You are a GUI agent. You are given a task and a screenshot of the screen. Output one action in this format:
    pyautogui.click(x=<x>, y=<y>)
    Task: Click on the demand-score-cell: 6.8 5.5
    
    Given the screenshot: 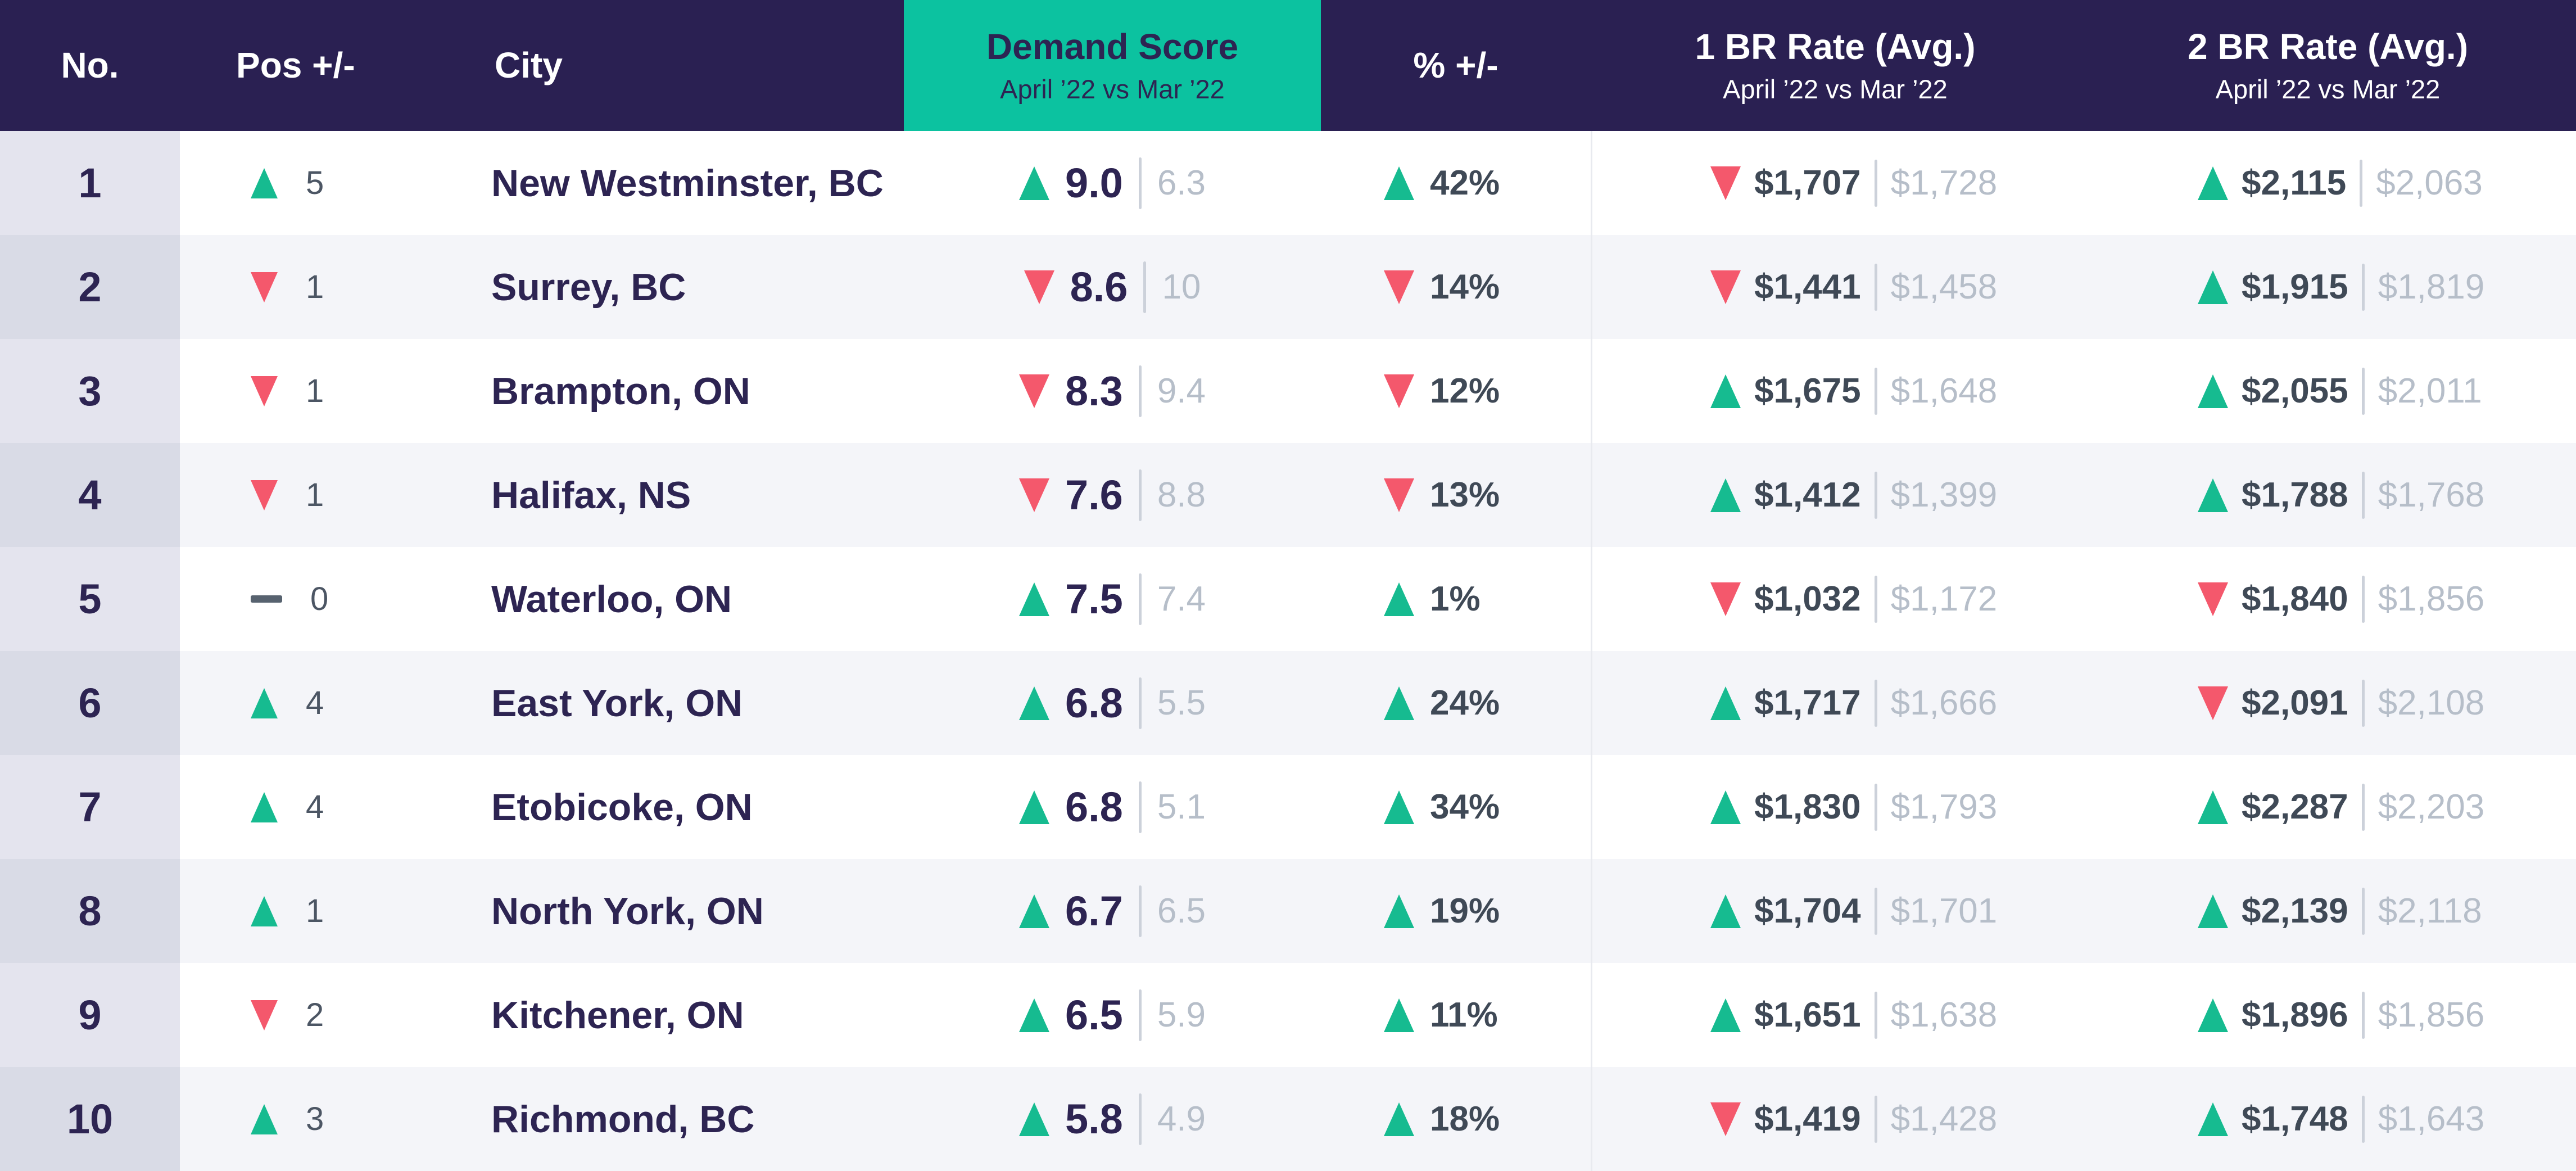 What is the action you would take?
    pyautogui.click(x=1112, y=703)
    